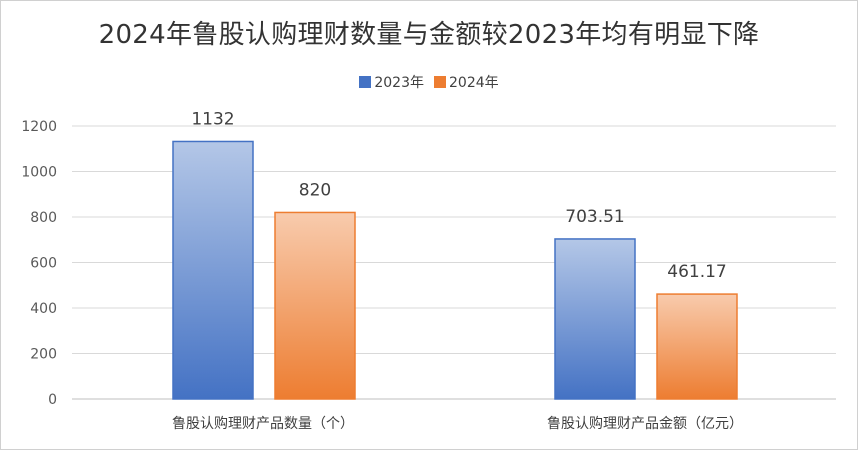  Describe the element at coordinates (399, 83) in the screenshot. I see `legend-label-2023: 2023年` at that location.